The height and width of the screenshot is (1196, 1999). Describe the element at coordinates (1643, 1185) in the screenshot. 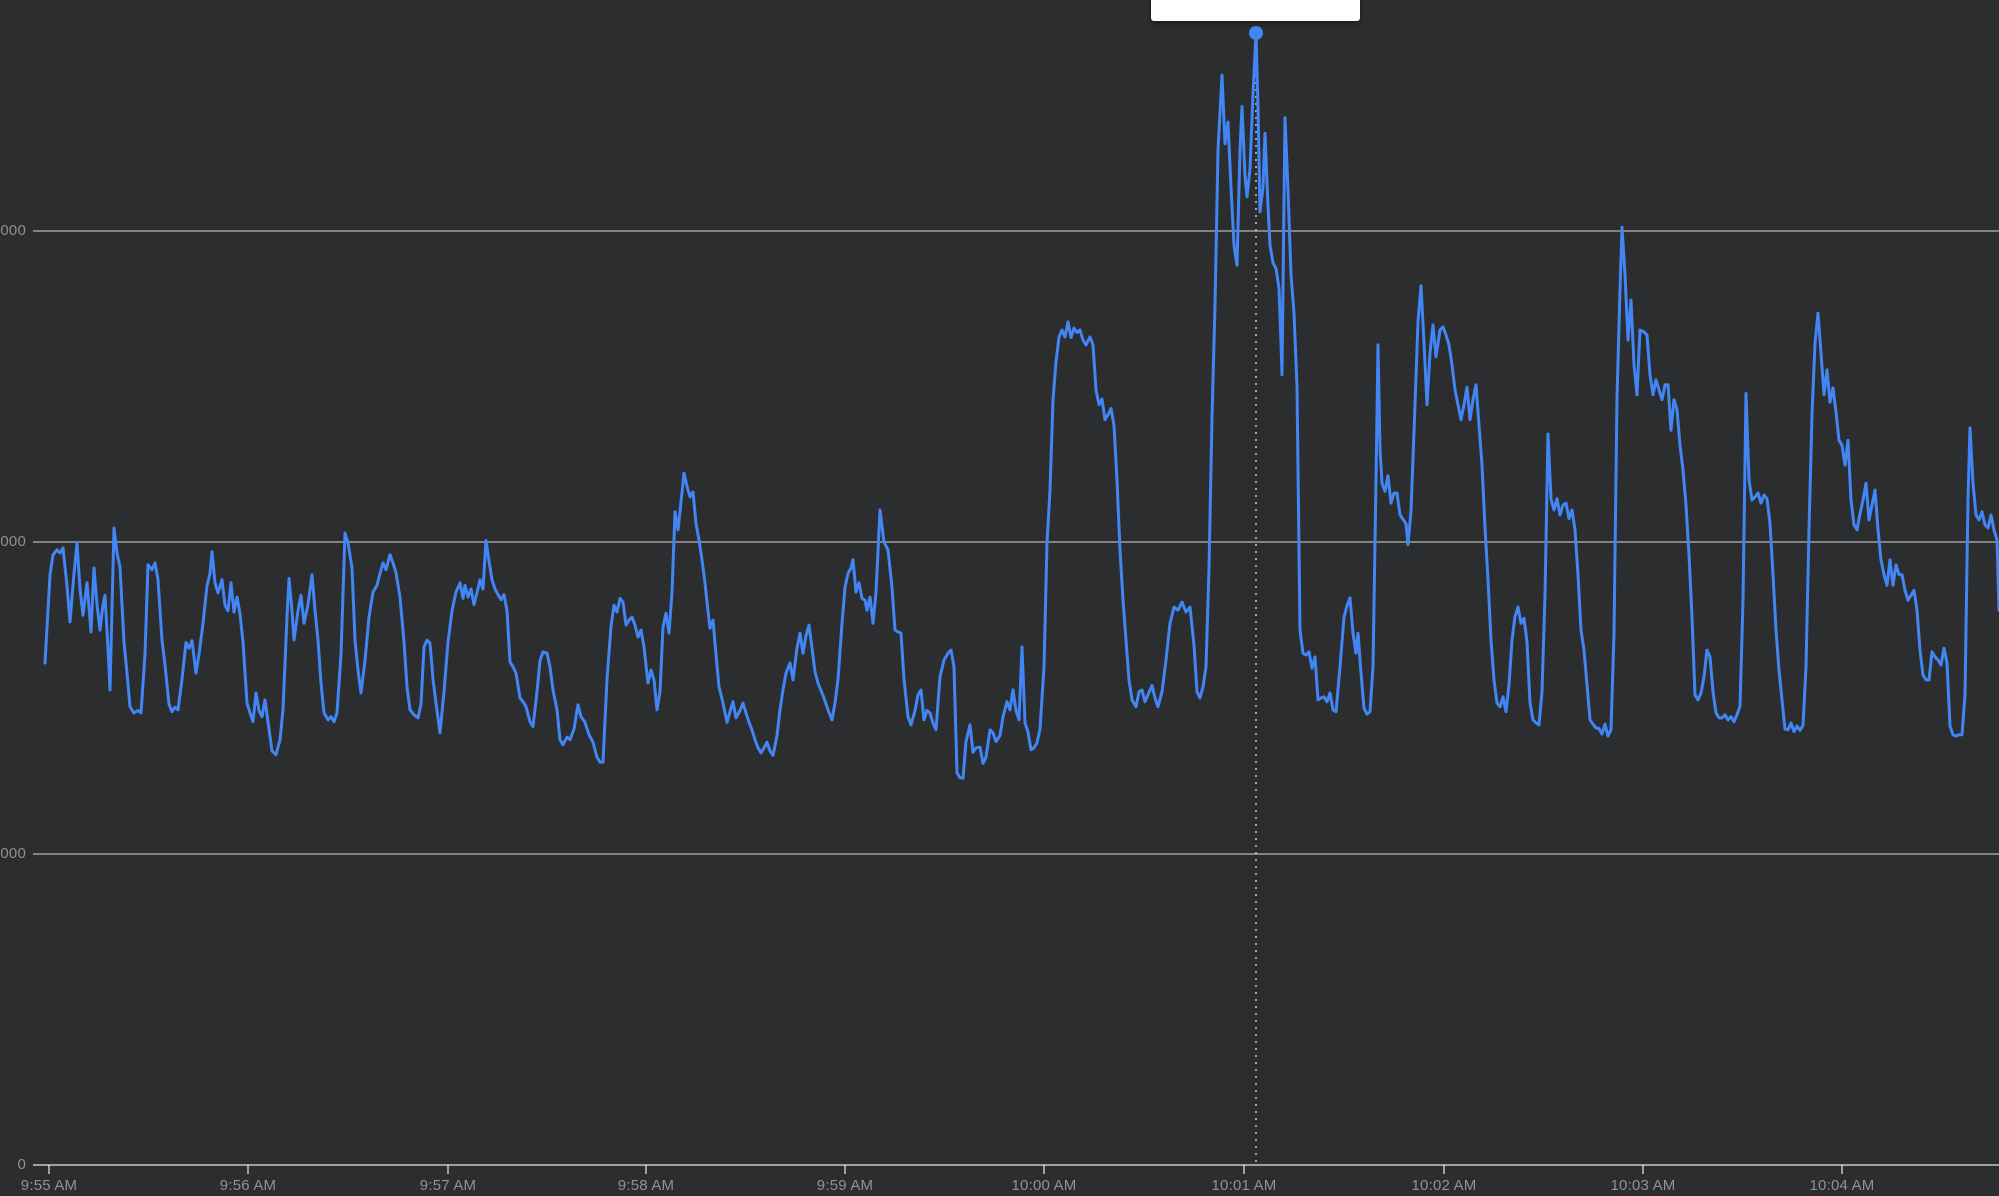

I see `x-tick-label: 10:03 AM` at that location.